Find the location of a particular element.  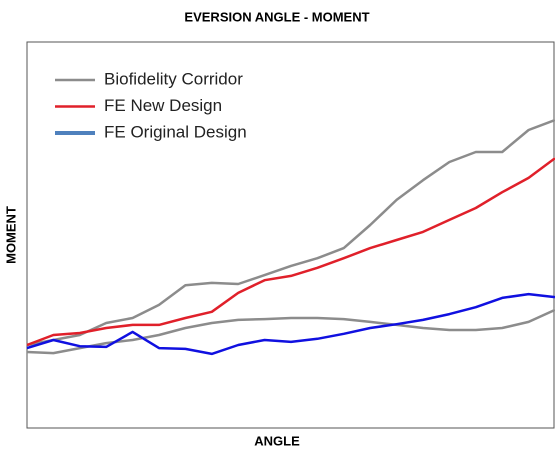

legend-text: FE Original Design is located at coordinates (175, 131).